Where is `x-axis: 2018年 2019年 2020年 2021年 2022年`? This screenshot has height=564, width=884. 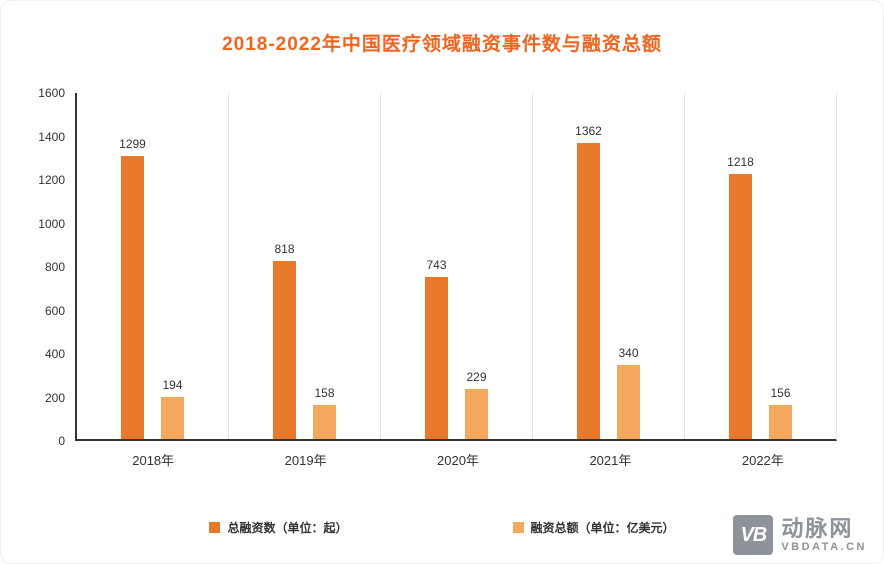 x-axis: 2018年 2019年 2020年 2021年 2022年 is located at coordinates (458, 459).